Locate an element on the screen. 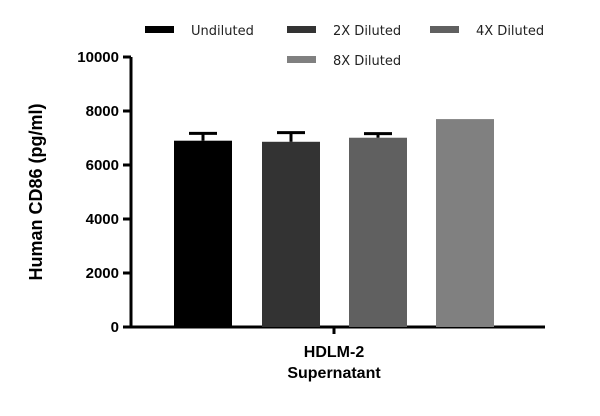 Image resolution: width=600 pixels, height=416 pixels. y-tick-label: 6000 is located at coordinates (102, 165).